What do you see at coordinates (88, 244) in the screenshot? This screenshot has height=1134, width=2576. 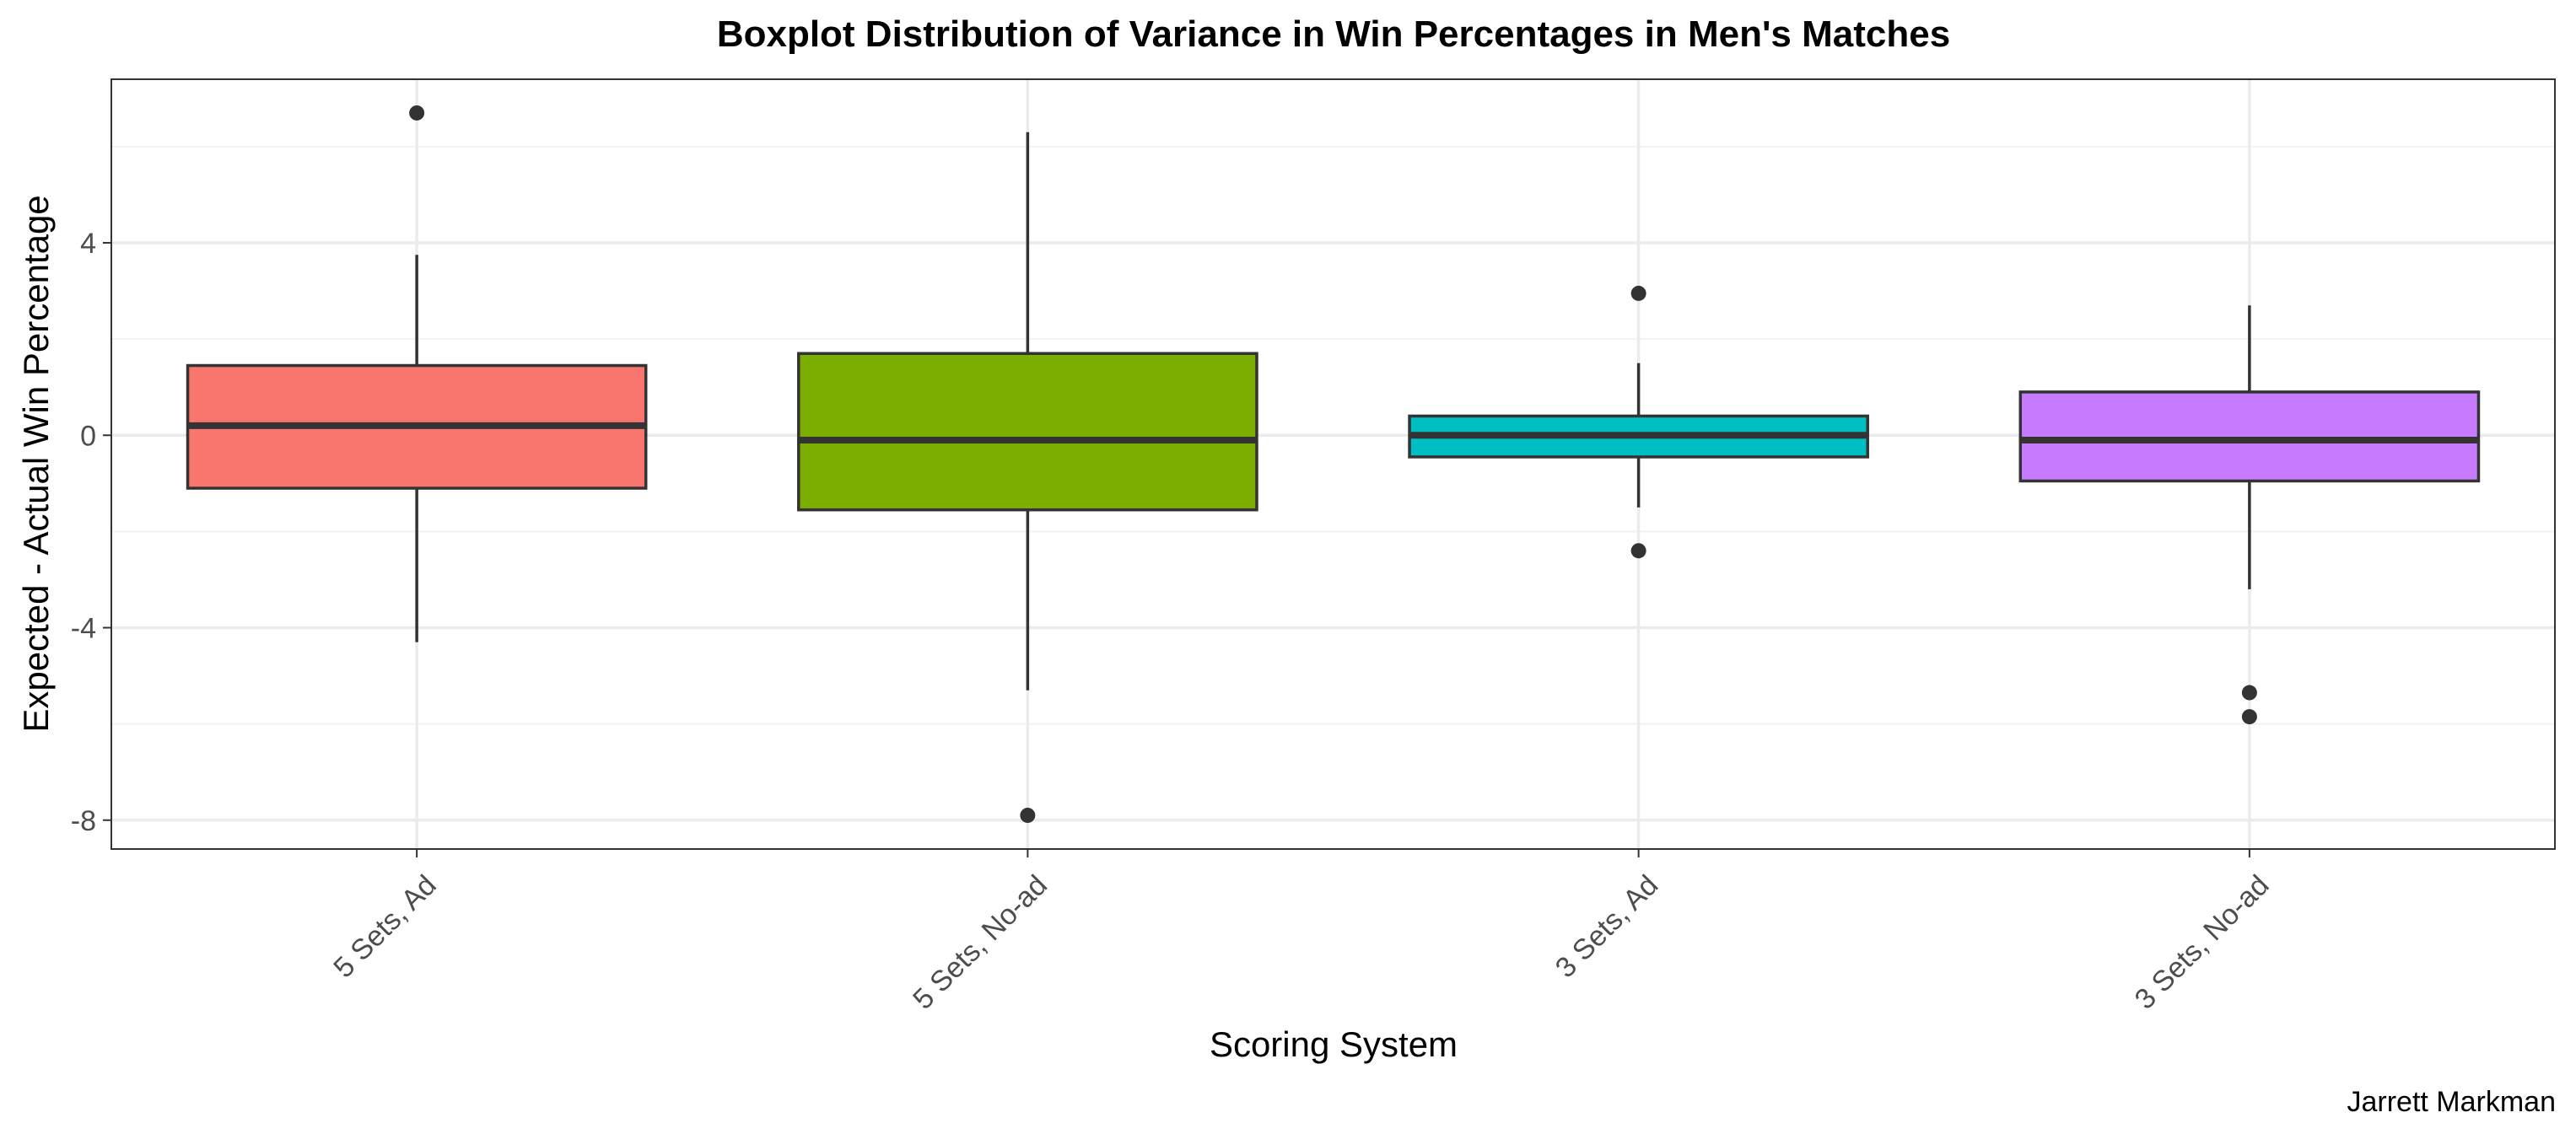 I see `y-tick-label: 4` at bounding box center [88, 244].